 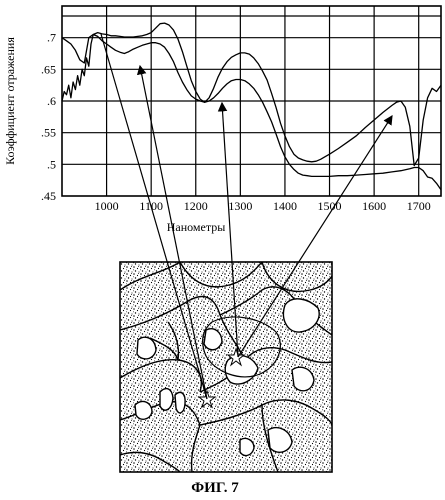 I want to click on x-tick-label: 1000, so click(x=107, y=206).